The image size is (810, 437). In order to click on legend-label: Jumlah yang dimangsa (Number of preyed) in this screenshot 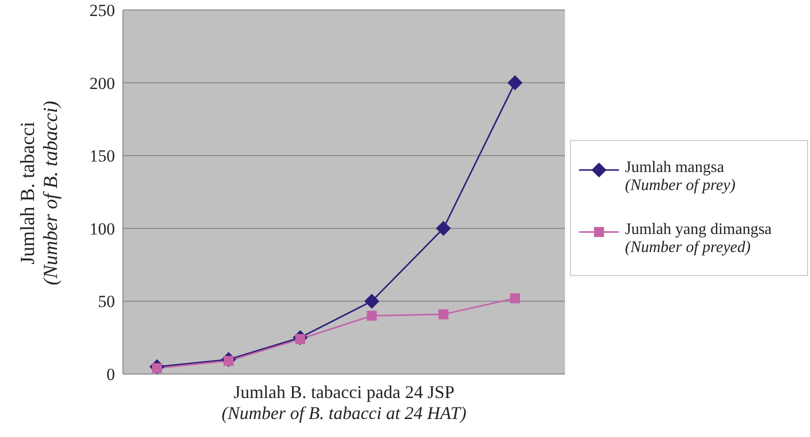, I will do `click(698, 239)`.